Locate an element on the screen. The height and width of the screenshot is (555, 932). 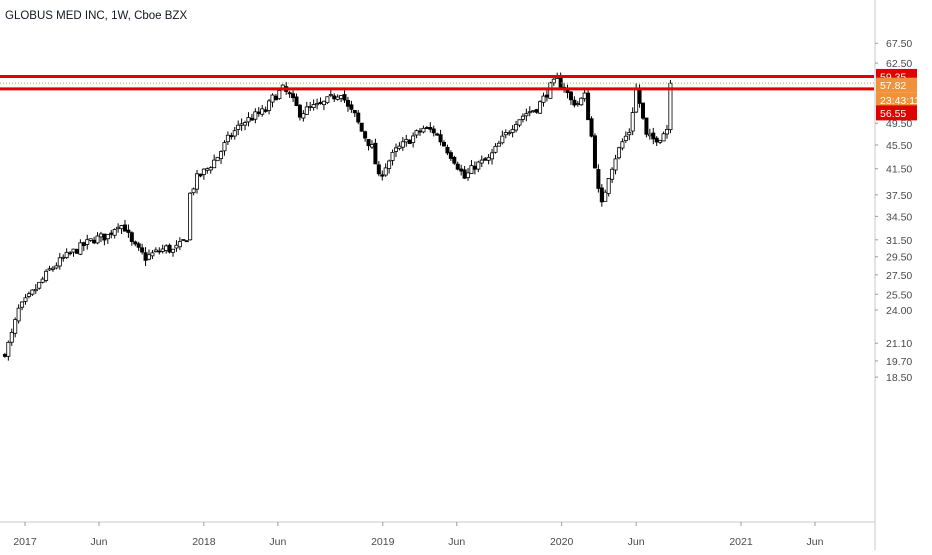
levels-layer is located at coordinates (437, 82).